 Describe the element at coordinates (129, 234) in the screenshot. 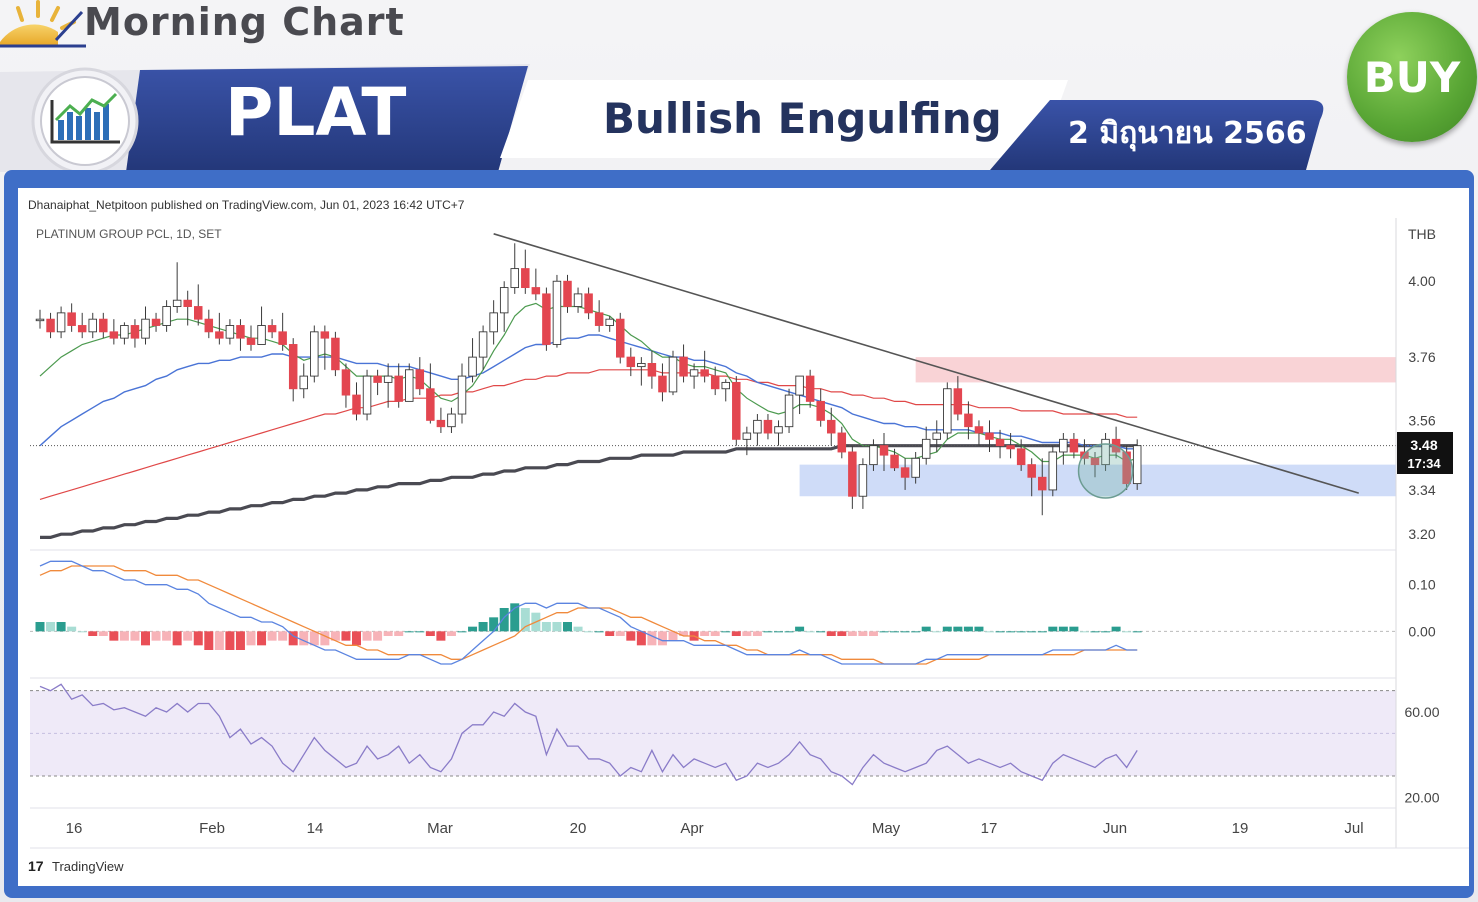

I see `symbol-caption: PLATINUM GROUP PCL, 1D, SET` at that location.